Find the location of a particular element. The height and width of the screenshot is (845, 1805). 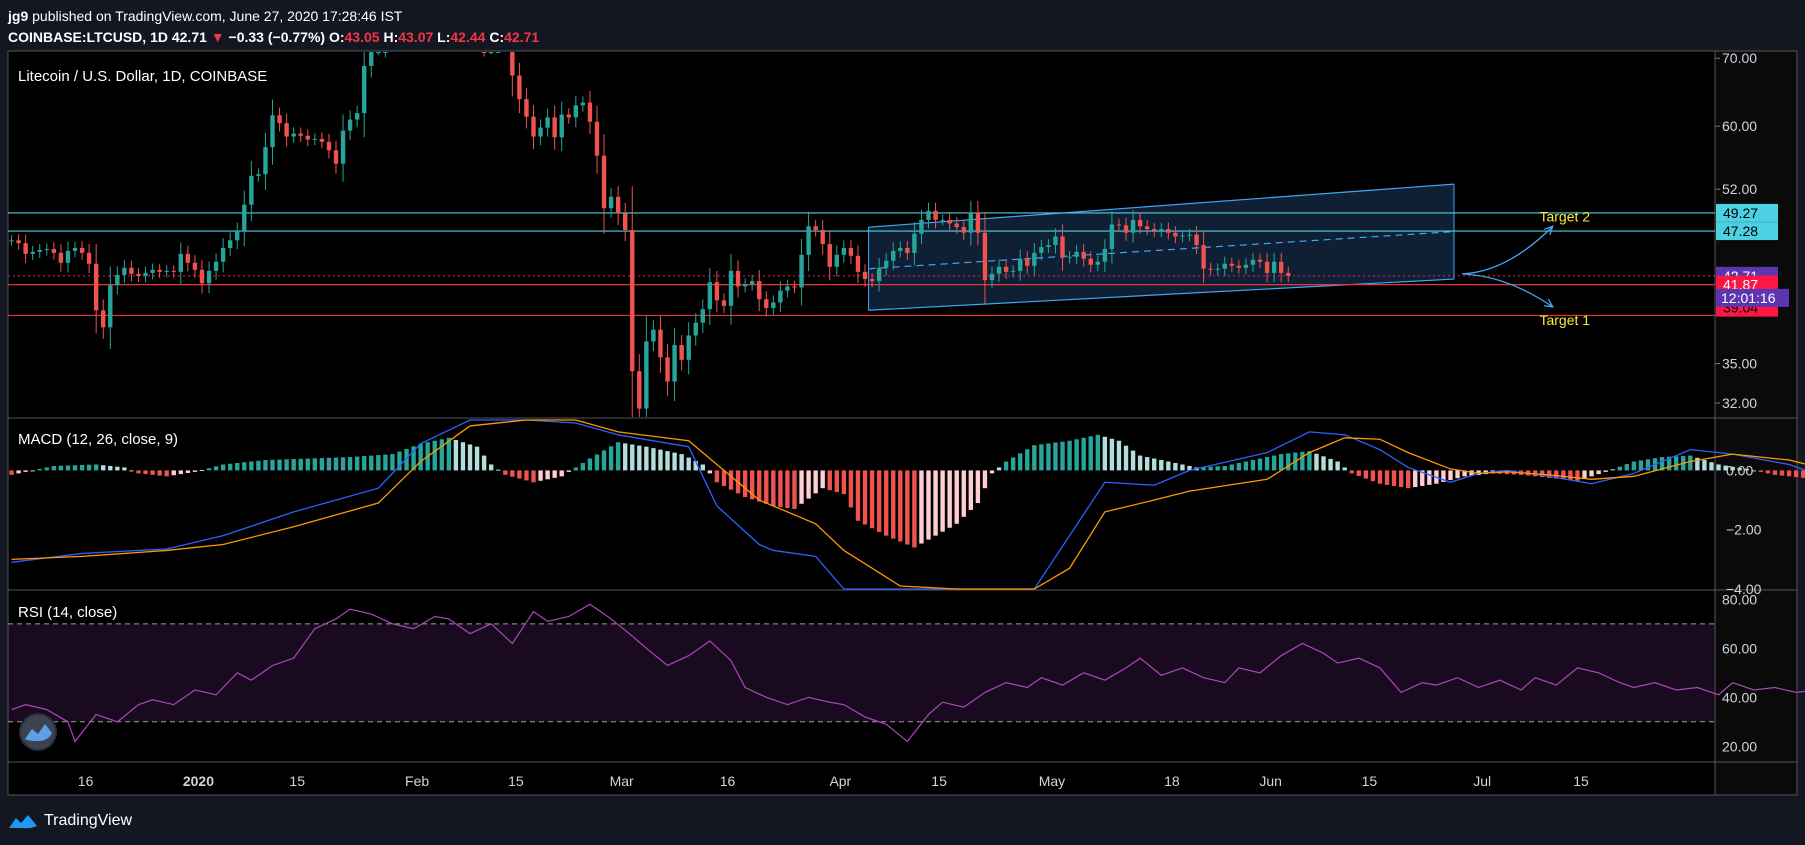

channel-median-line is located at coordinates (1161, 250).